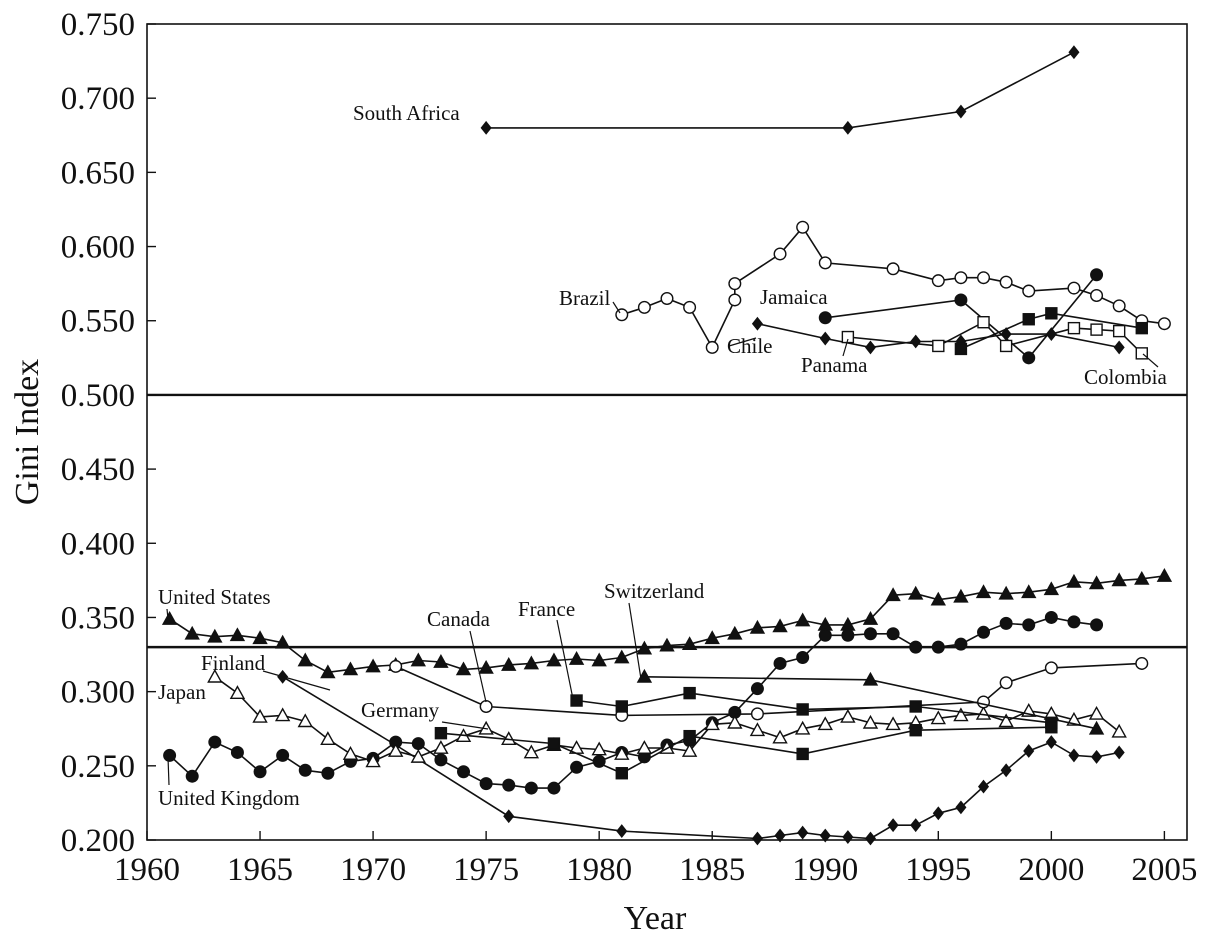 The width and height of the screenshot is (1209, 938). I want to click on label-france: France, so click(546, 609).